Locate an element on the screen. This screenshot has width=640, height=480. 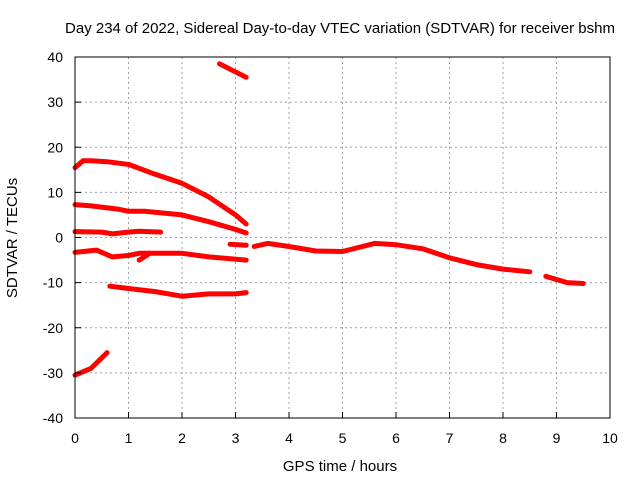
y-tick-label: 20 is located at coordinates (55, 147).